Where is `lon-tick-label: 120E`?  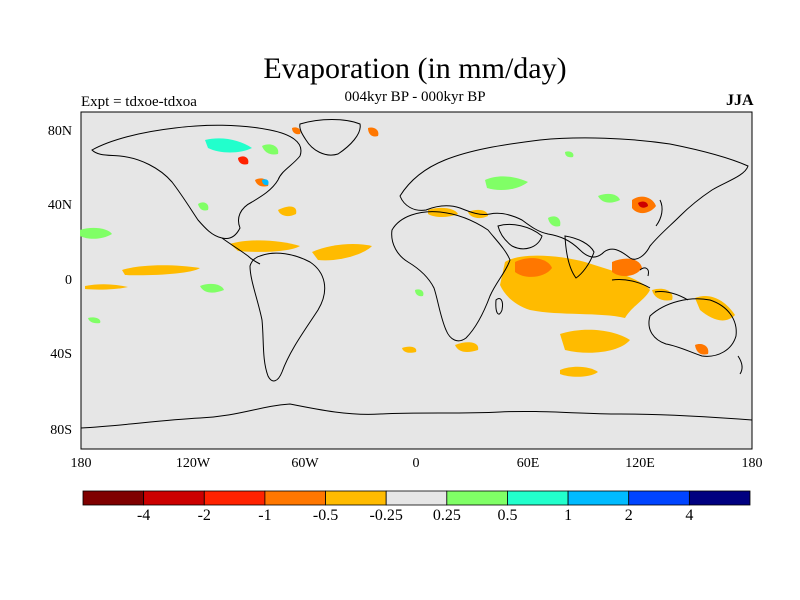
lon-tick-label: 120E is located at coordinates (640, 463).